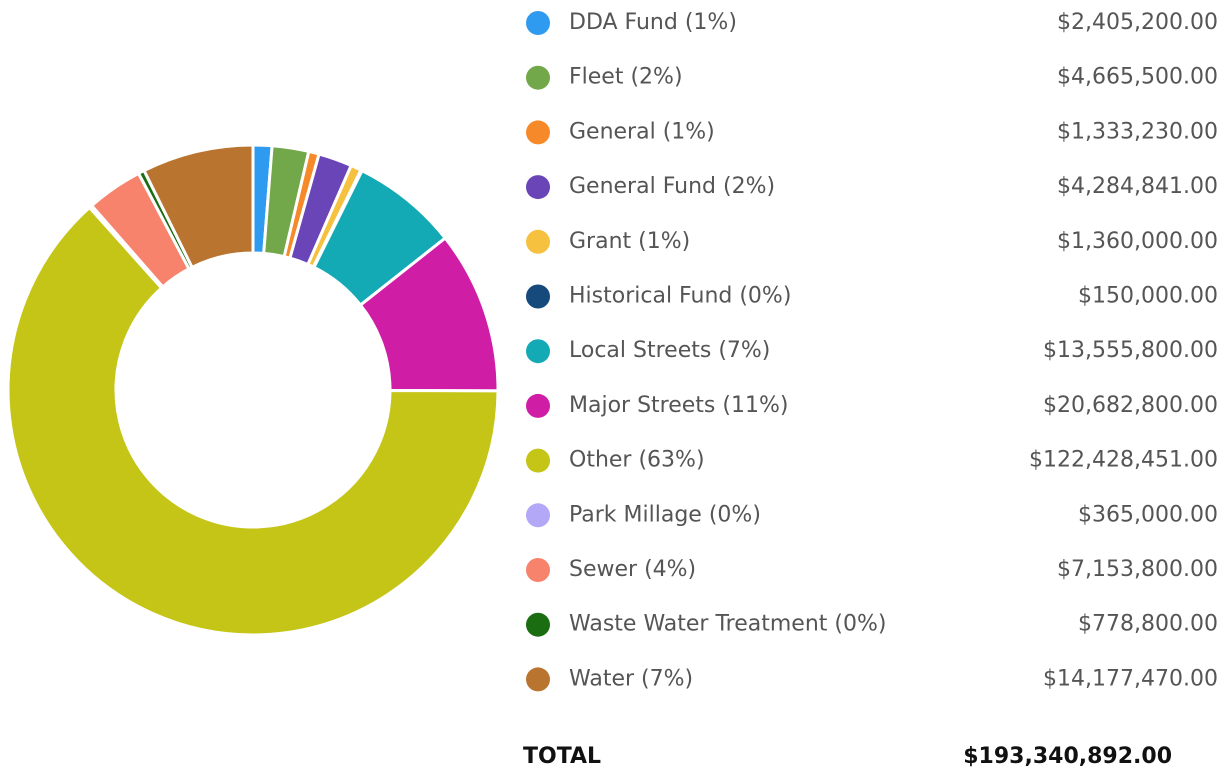  Describe the element at coordinates (562, 756) in the screenshot. I see `total-label: TOTAL` at that location.